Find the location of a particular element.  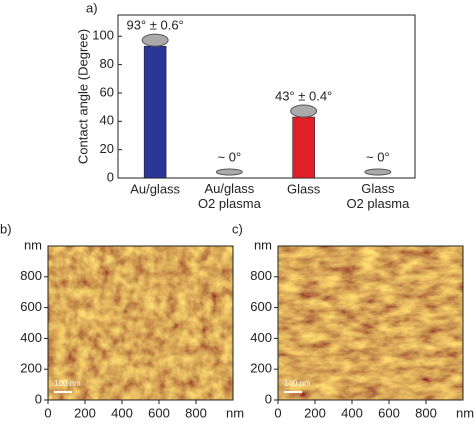

x-tick-label: Au/glass O2 plasma is located at coordinates (230, 196).